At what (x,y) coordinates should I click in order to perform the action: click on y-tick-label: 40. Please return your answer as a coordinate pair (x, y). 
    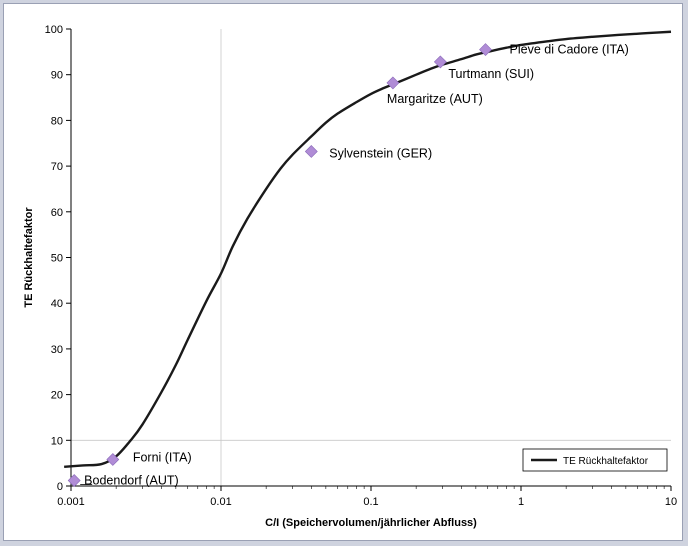
    Looking at the image, I should click on (57, 304).